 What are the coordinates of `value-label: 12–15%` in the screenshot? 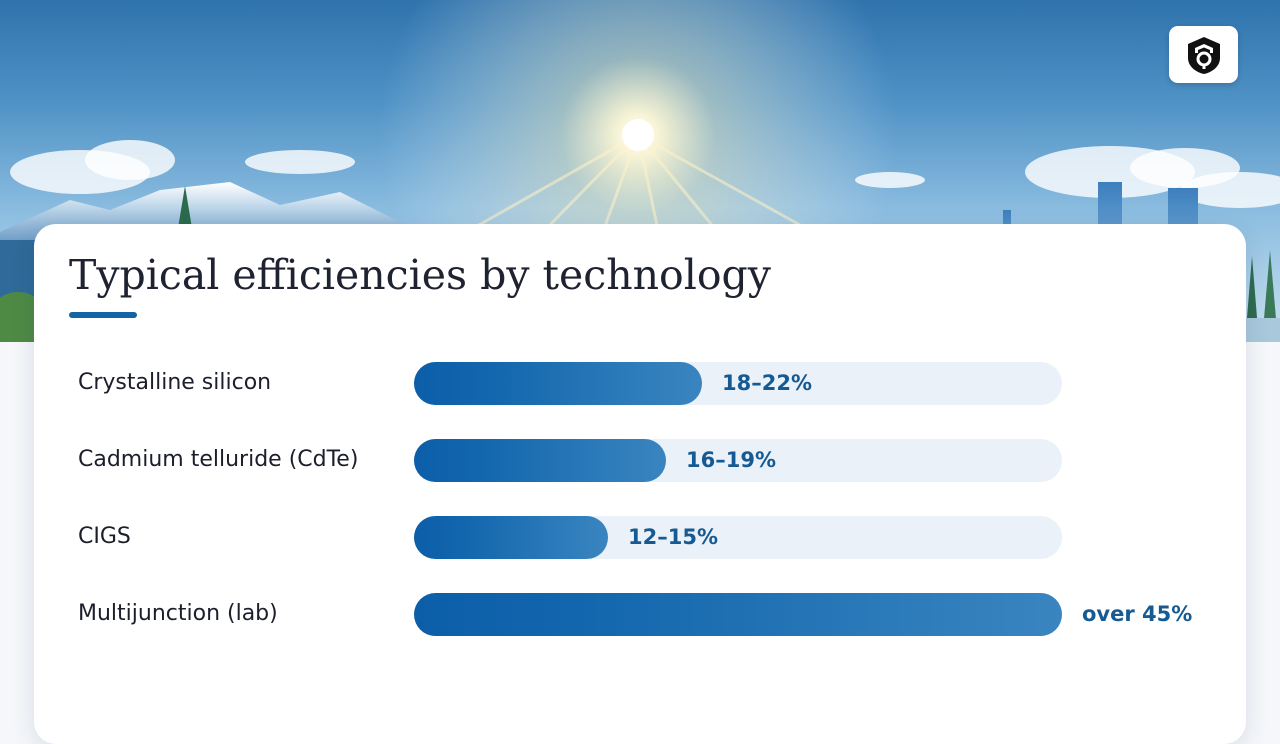 It's located at (673, 537).